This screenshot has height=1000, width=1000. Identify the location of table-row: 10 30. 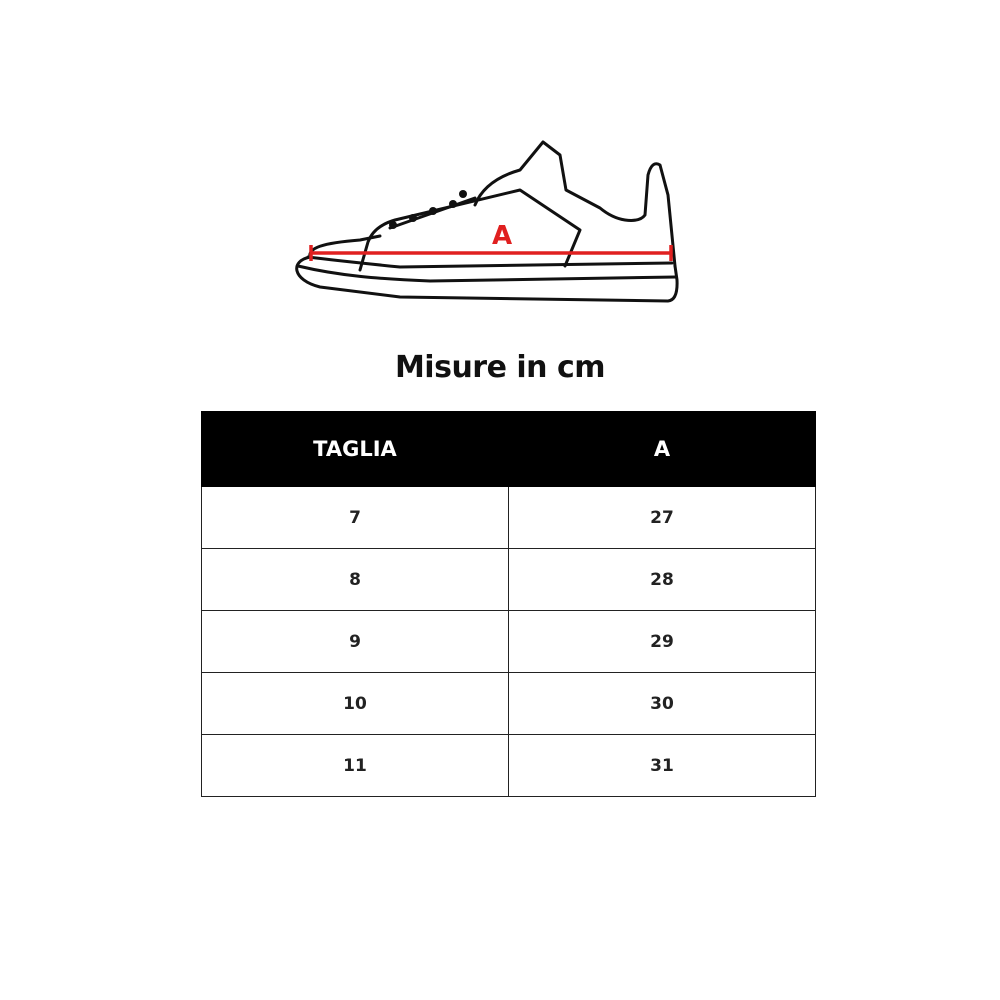
(508, 703).